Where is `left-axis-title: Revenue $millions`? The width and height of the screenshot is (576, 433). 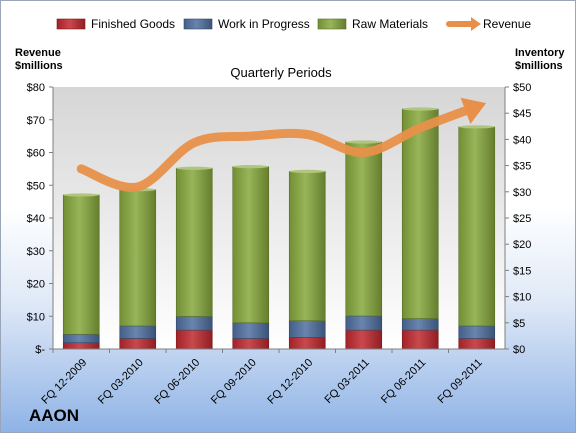 left-axis-title: Revenue $millions is located at coordinates (39, 60).